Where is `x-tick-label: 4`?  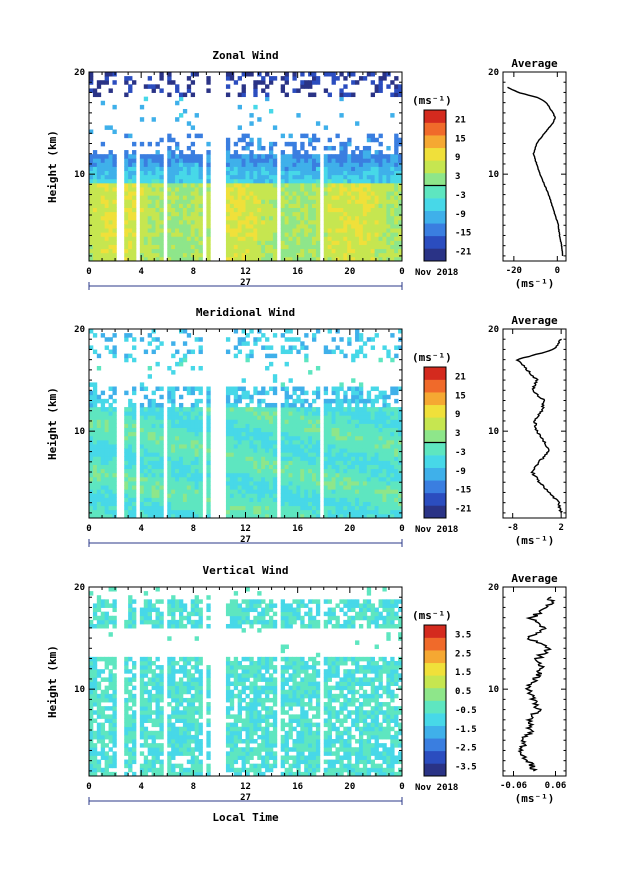 x-tick-label: 4 is located at coordinates (141, 529).